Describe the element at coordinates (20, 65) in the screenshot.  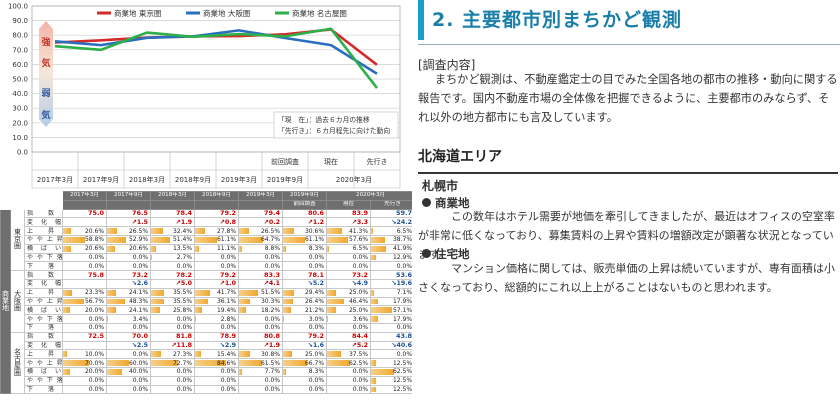
I see `y-tick-label: 60.0` at that location.